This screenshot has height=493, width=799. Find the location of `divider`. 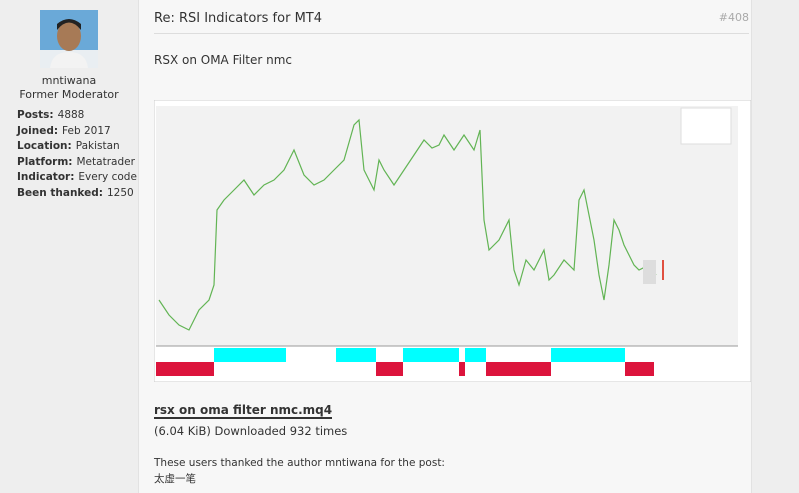

divider is located at coordinates (451, 33).